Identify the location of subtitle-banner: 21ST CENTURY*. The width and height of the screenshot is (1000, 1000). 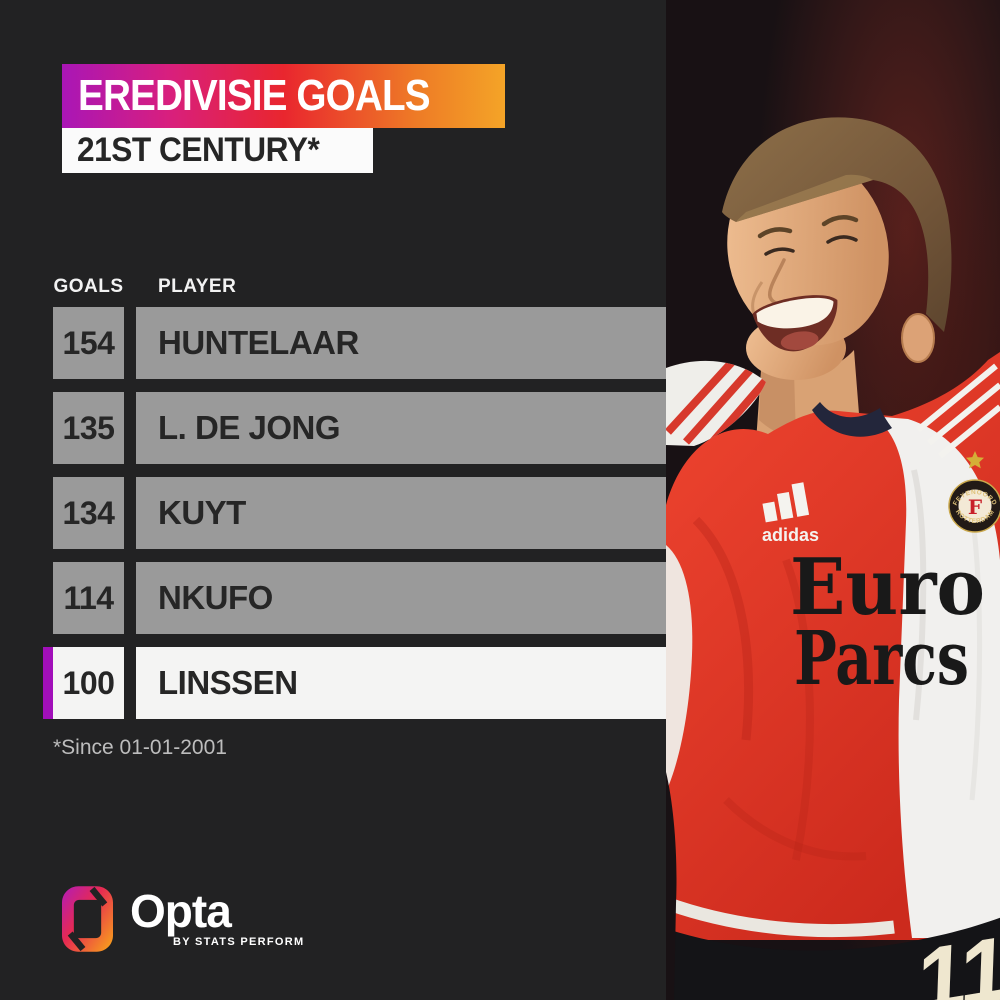
(217, 150).